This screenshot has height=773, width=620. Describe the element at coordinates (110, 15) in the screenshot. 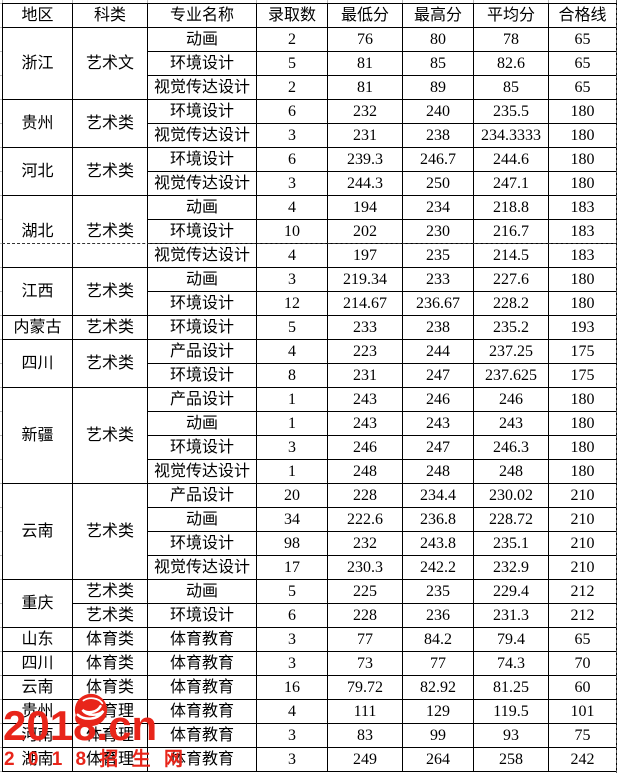

I see `column-header-1: 科类` at that location.